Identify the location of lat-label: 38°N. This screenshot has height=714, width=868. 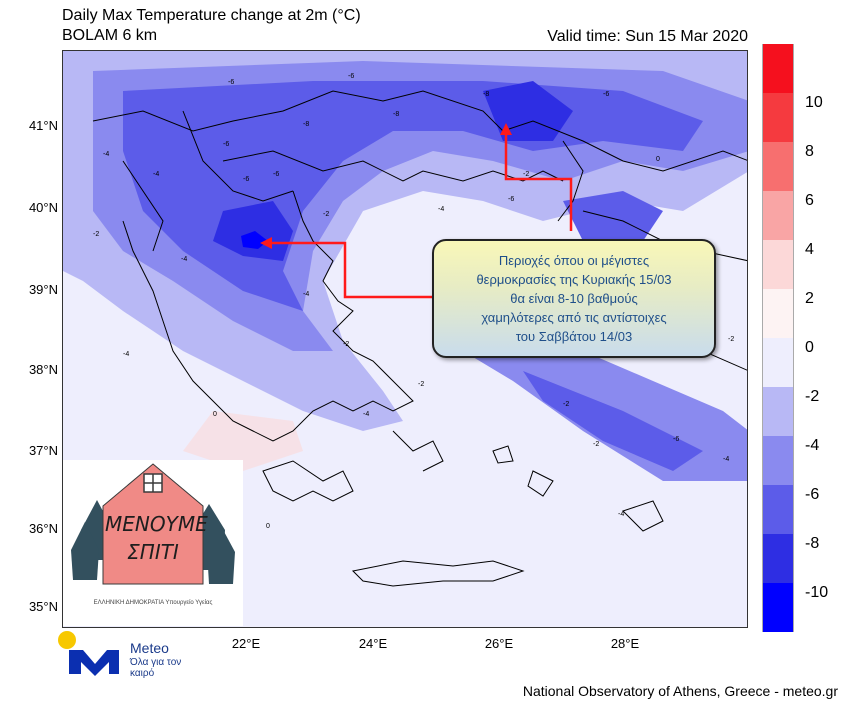
(43, 369).